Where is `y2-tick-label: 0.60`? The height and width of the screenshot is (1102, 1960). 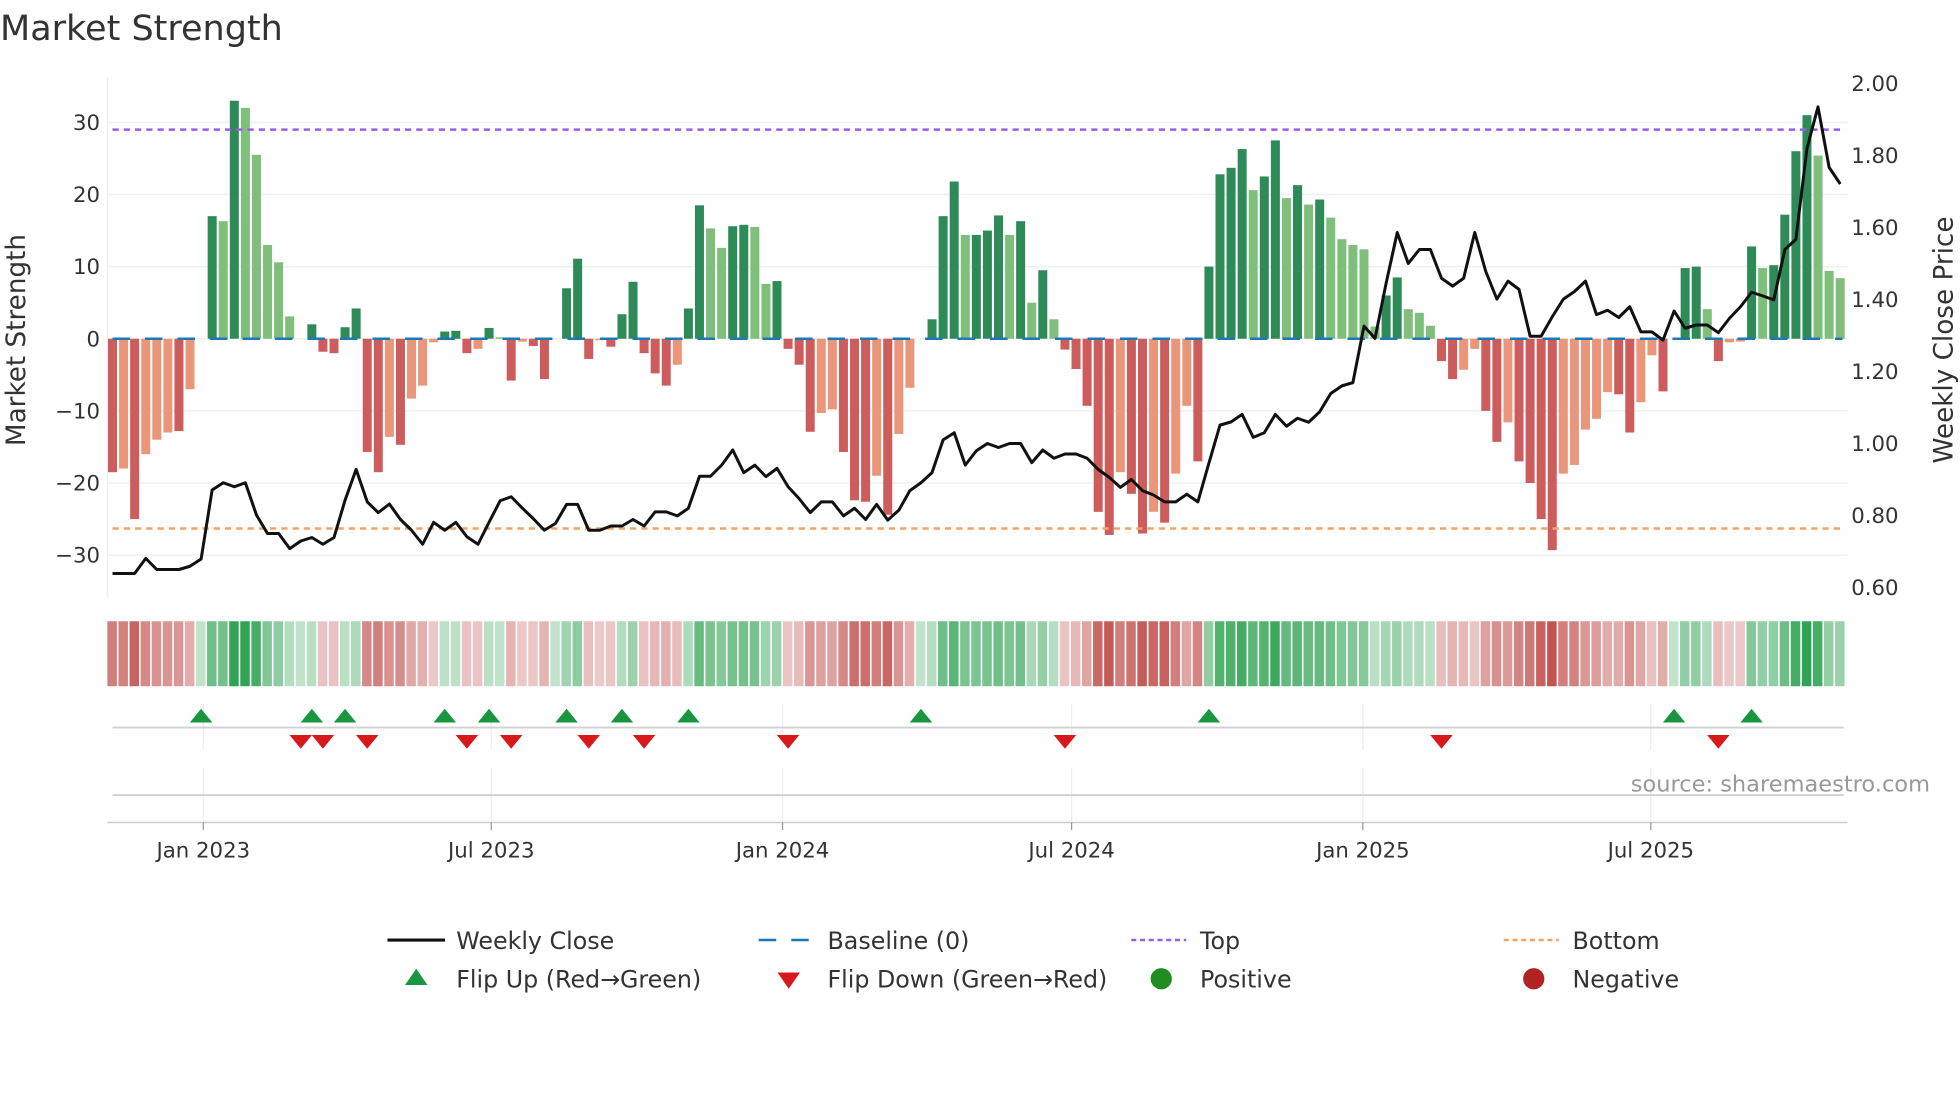 y2-tick-label: 0.60 is located at coordinates (1874, 588).